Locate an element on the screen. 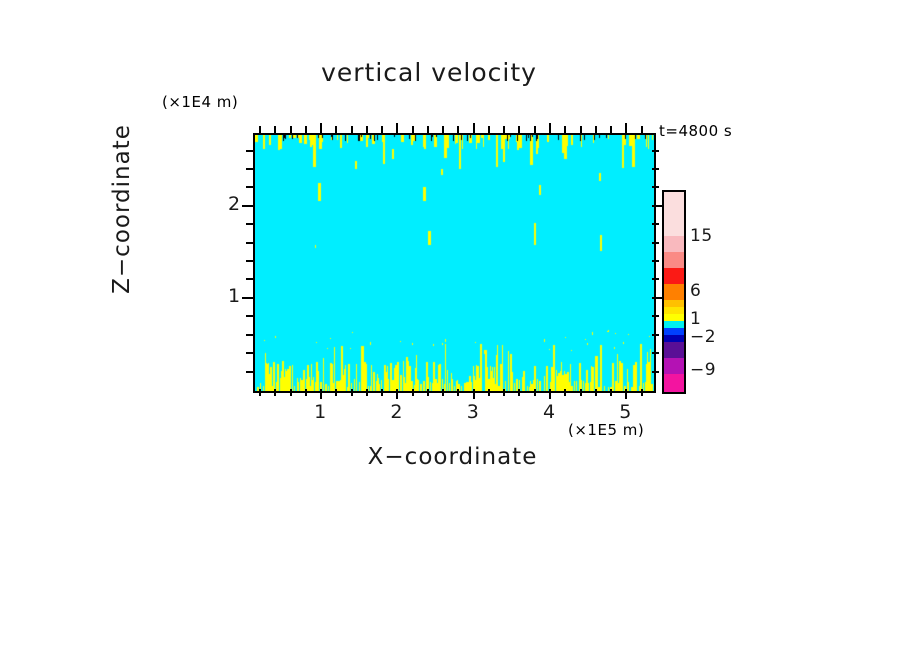 This screenshot has height=654, width=904. x-axis-title: X−coordinate is located at coordinates (452, 457).